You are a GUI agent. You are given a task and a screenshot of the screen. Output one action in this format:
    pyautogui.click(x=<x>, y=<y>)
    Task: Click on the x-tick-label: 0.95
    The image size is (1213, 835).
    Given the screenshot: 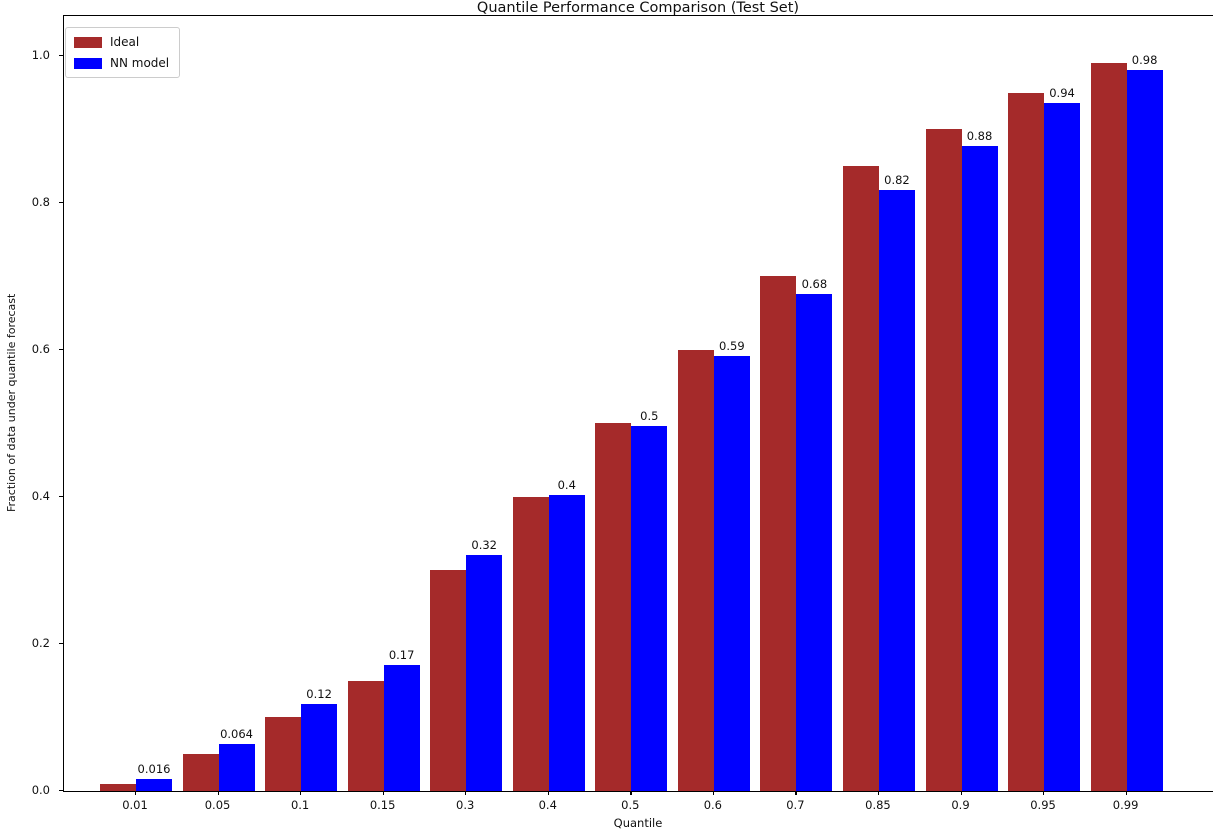 What is the action you would take?
    pyautogui.click(x=1043, y=805)
    